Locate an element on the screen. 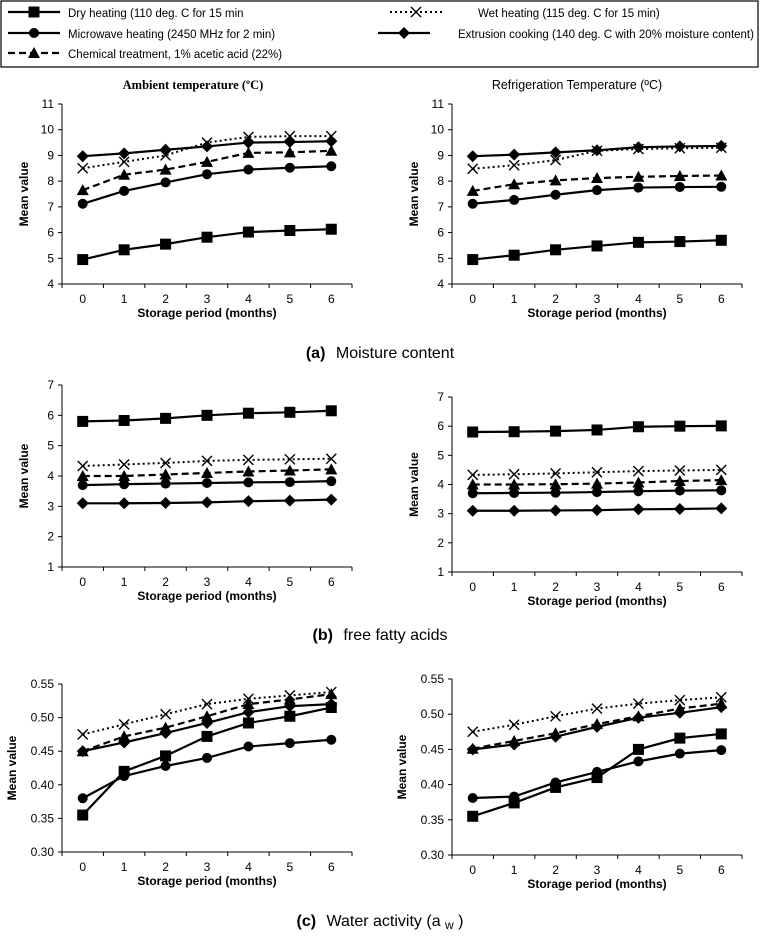  caption-c: (c) Water activity (a w ) is located at coordinates (379, 923).